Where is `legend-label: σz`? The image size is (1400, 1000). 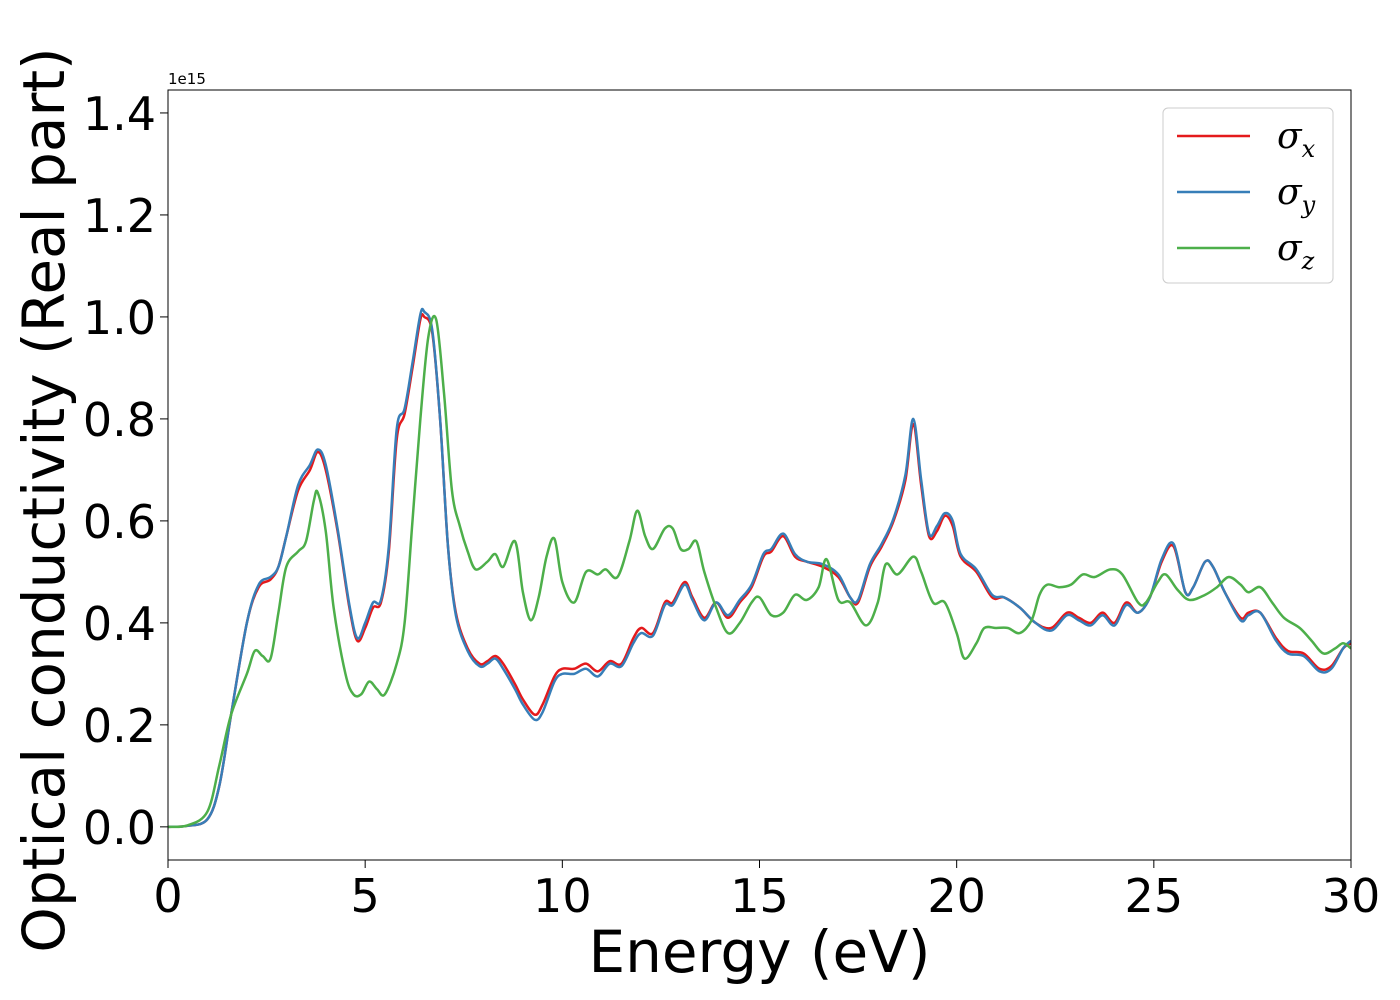
legend-label: σz is located at coordinates (1296, 251).